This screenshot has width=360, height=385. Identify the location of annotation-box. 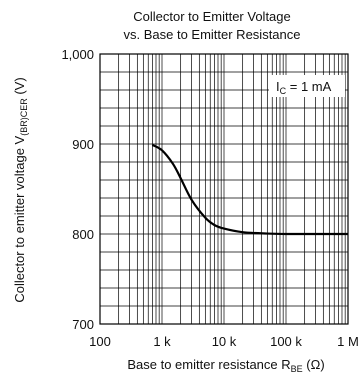
(307, 86).